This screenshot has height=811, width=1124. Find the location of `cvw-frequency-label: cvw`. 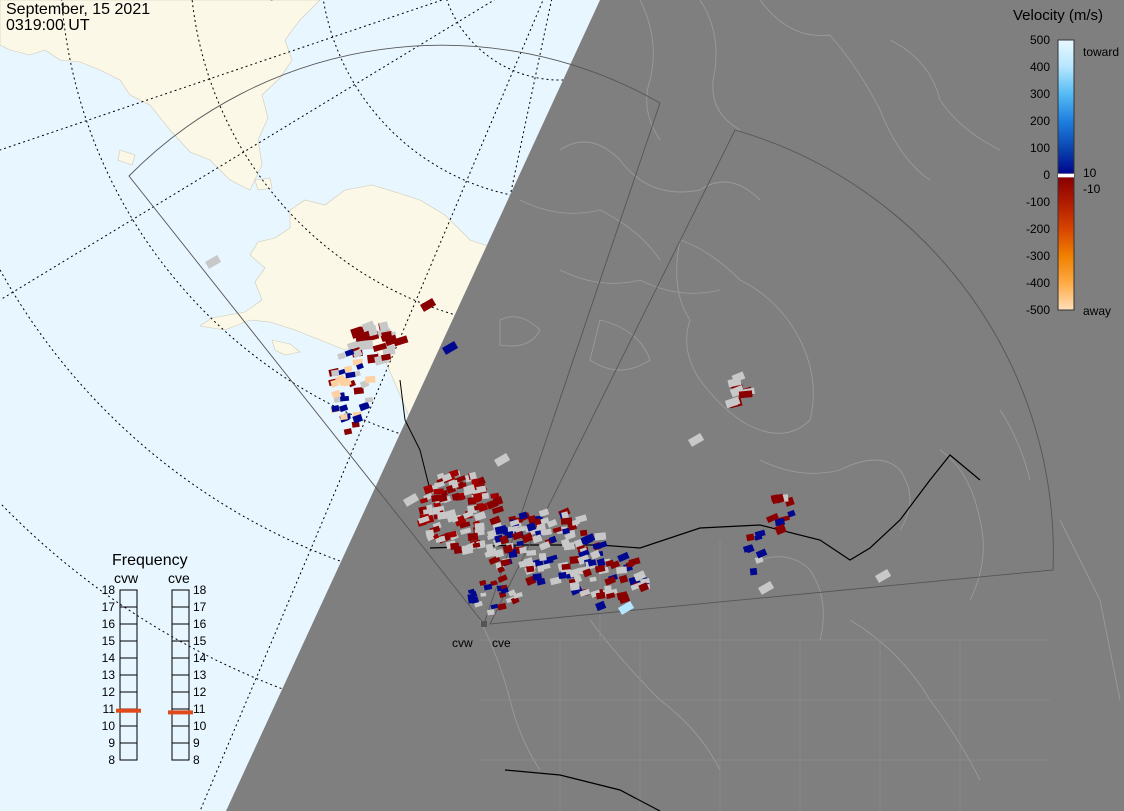

cvw-frequency-label: cvw is located at coordinates (126, 578).